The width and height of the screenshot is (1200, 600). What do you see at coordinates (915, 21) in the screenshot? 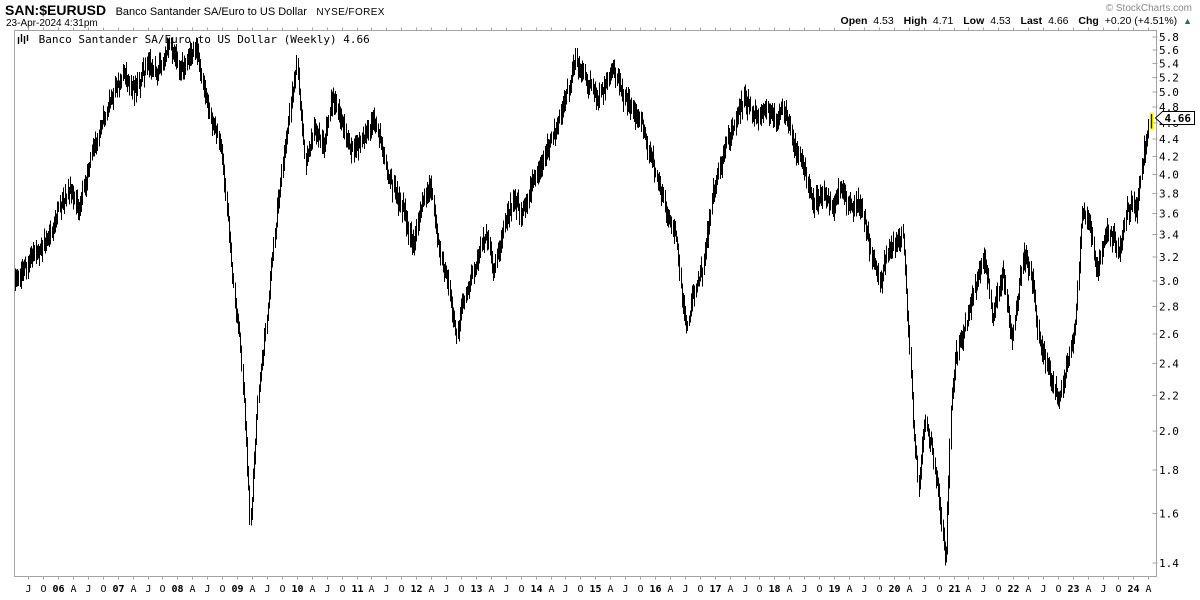
I see `high-label: High` at bounding box center [915, 21].